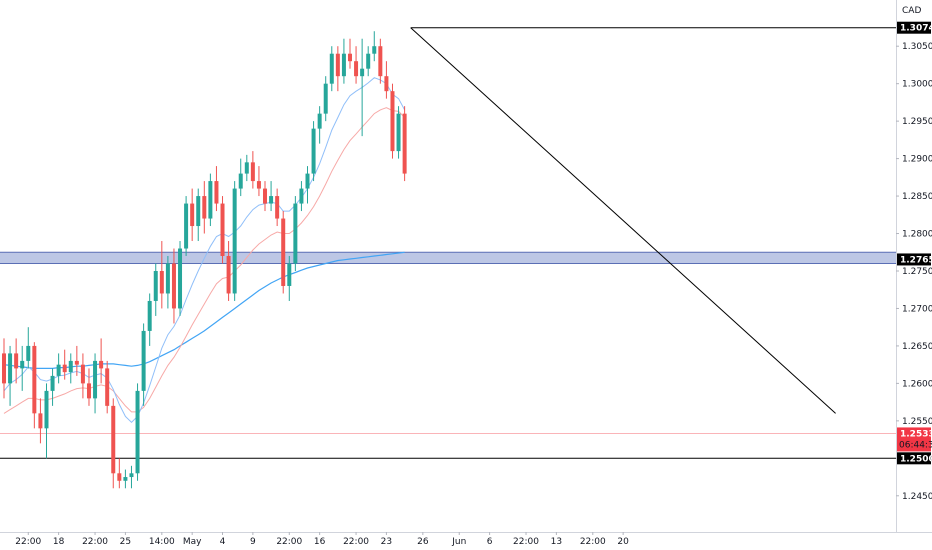 The width and height of the screenshot is (932, 550). I want to click on x-tick-label: 9, so click(253, 542).